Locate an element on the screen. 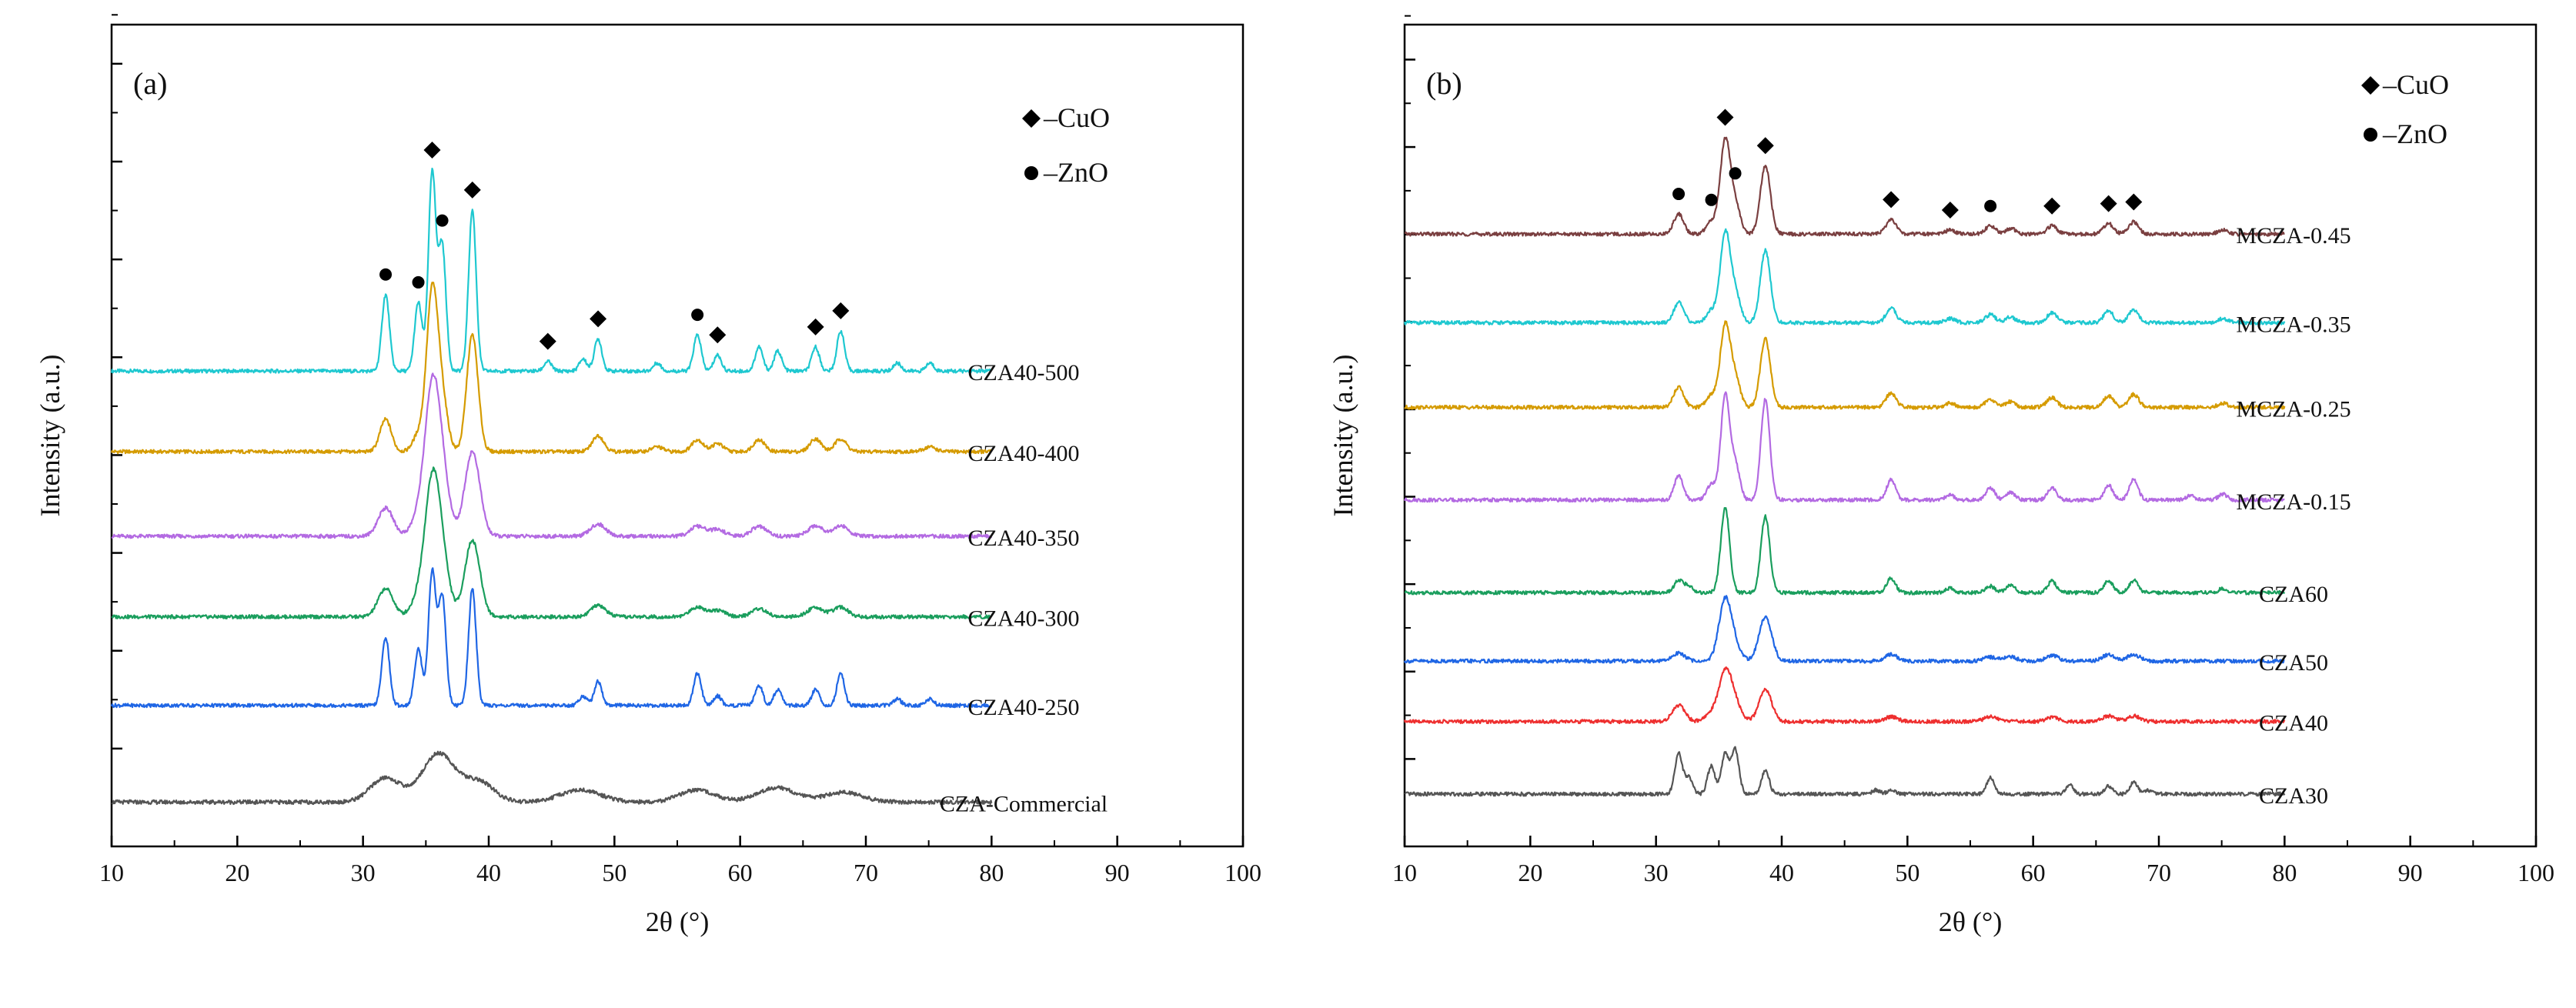  series-label: CZA40-400 is located at coordinates (1024, 454).